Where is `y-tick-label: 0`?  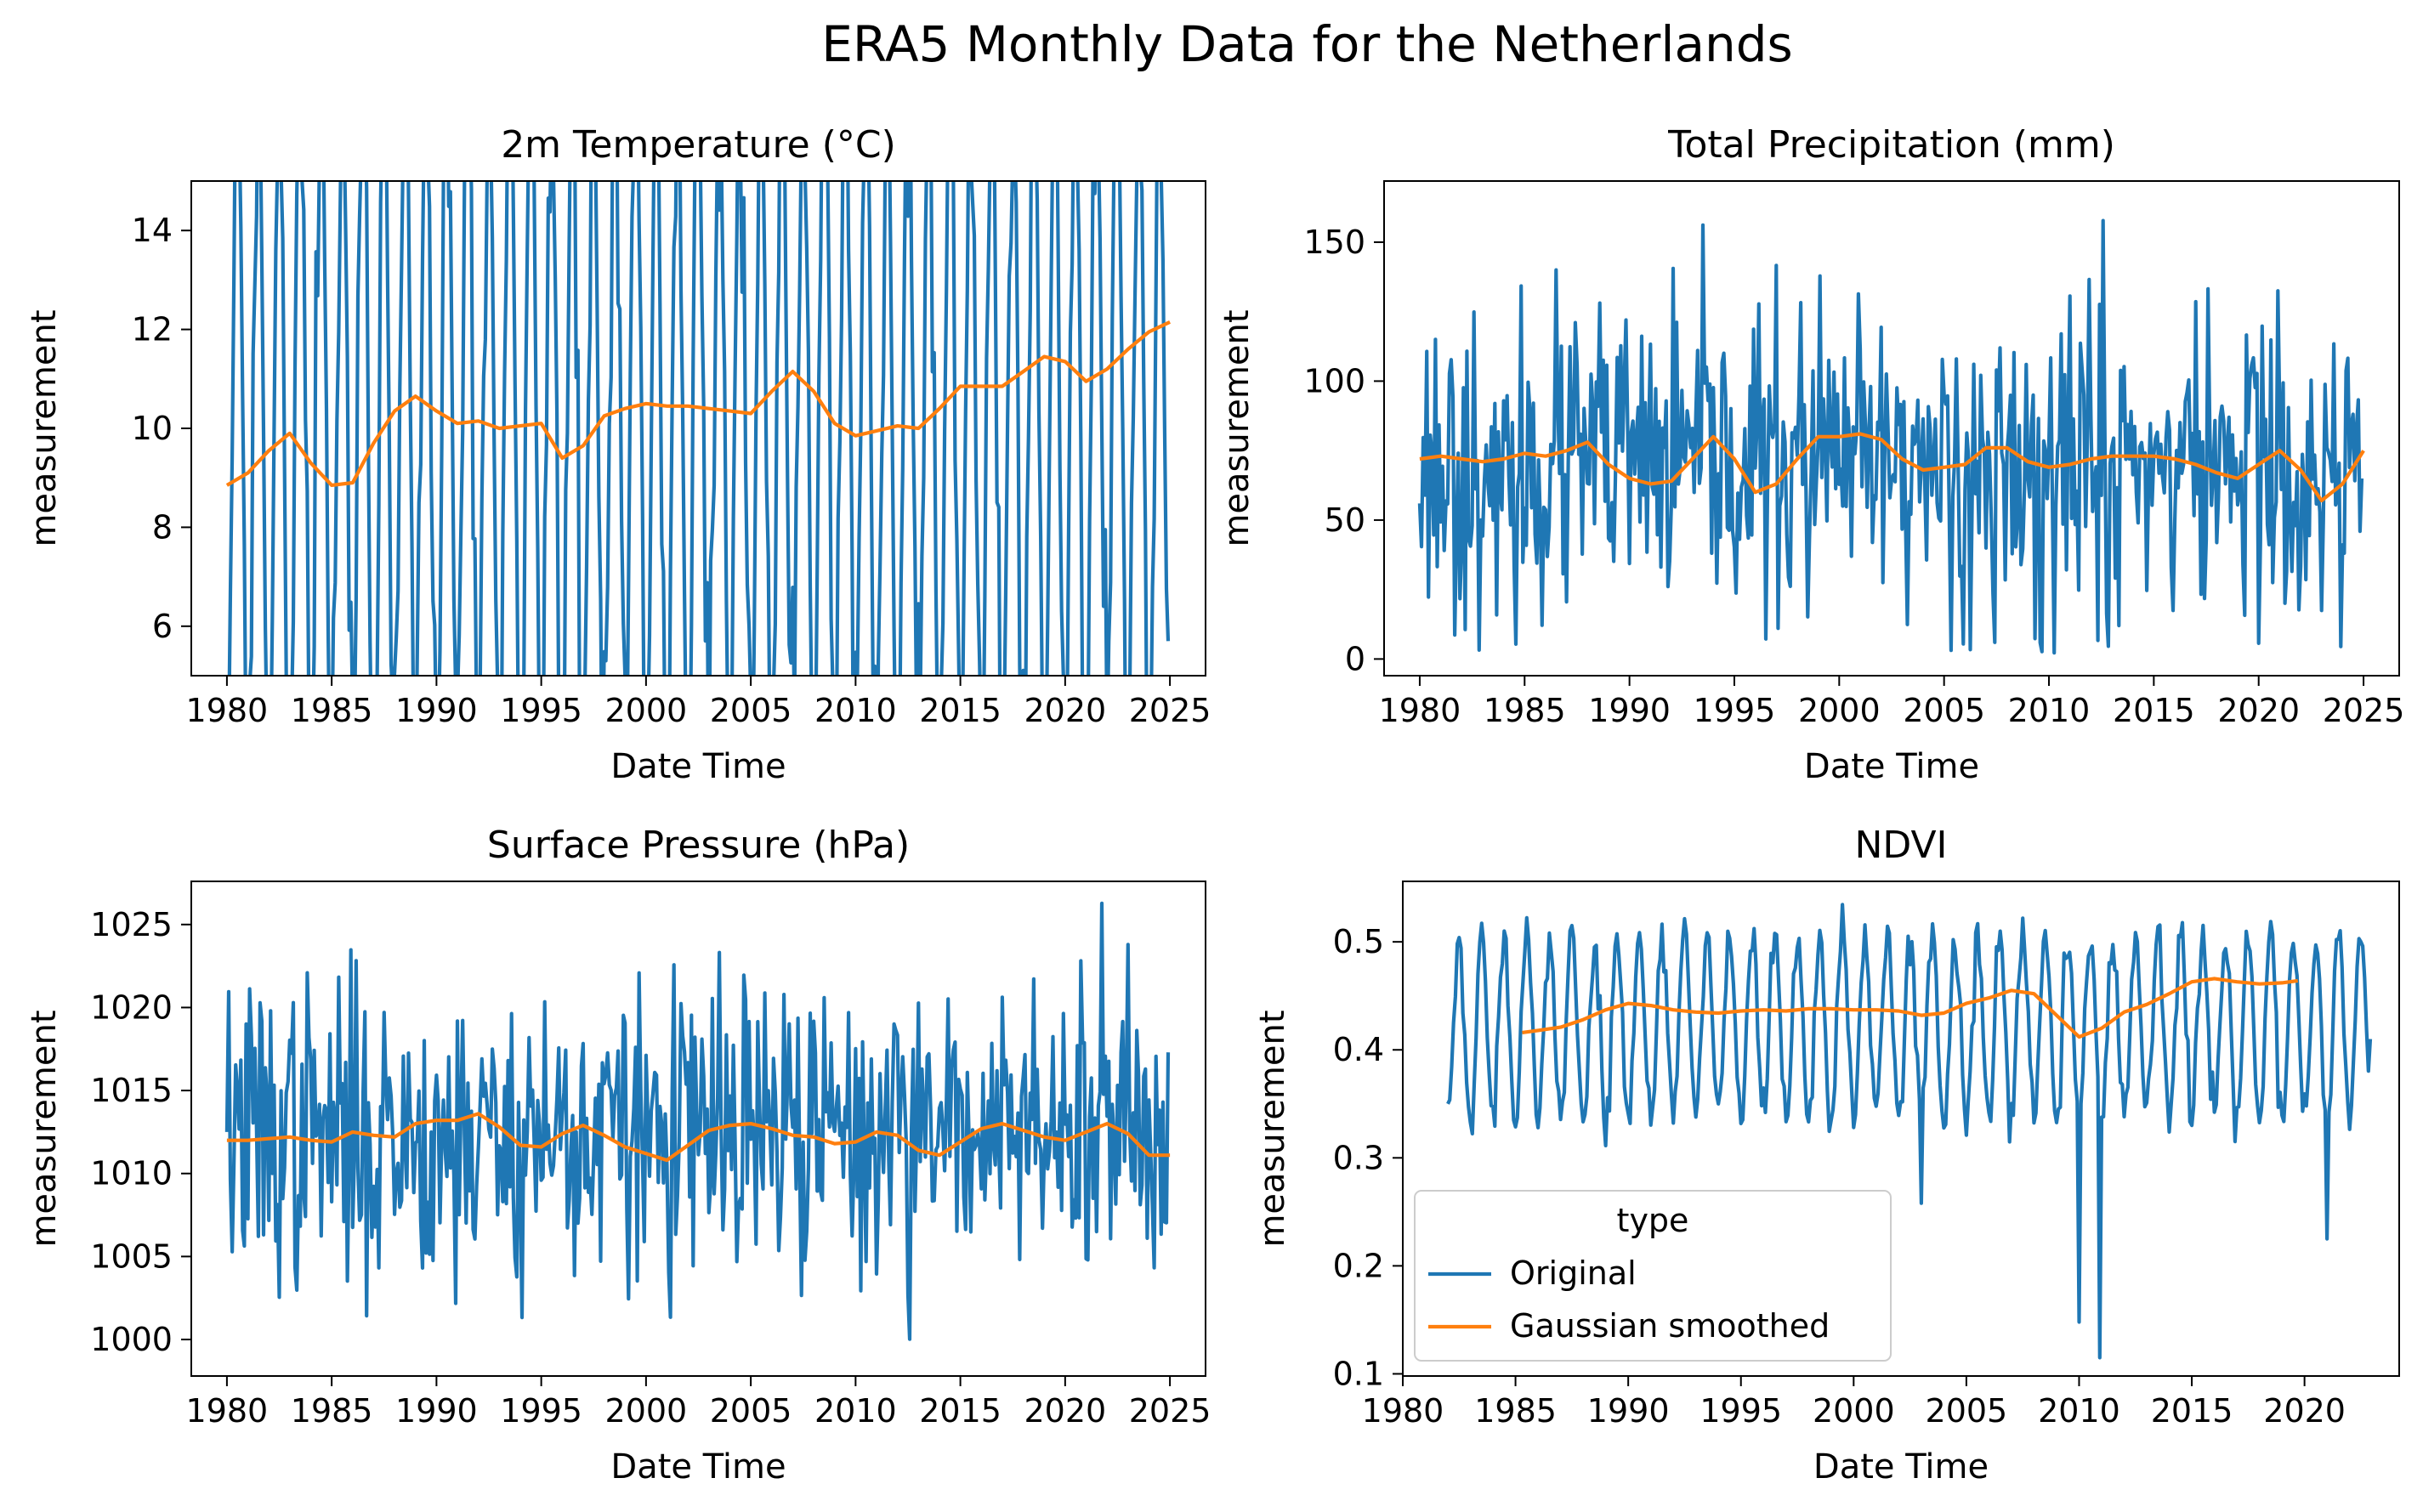
y-tick-label: 0 is located at coordinates (1355, 658).